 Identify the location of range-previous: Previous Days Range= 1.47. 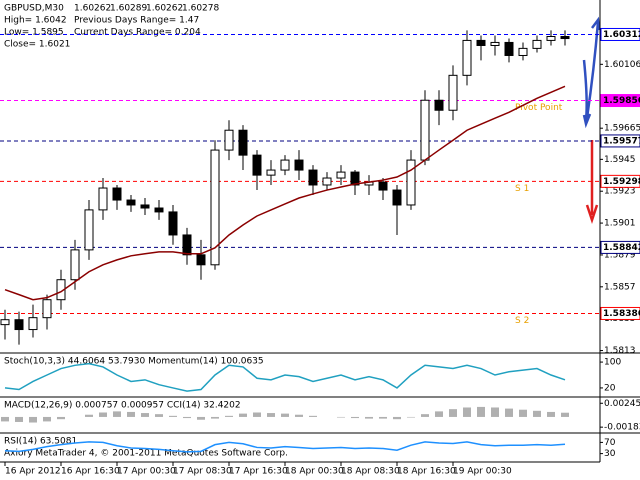
(136, 21).